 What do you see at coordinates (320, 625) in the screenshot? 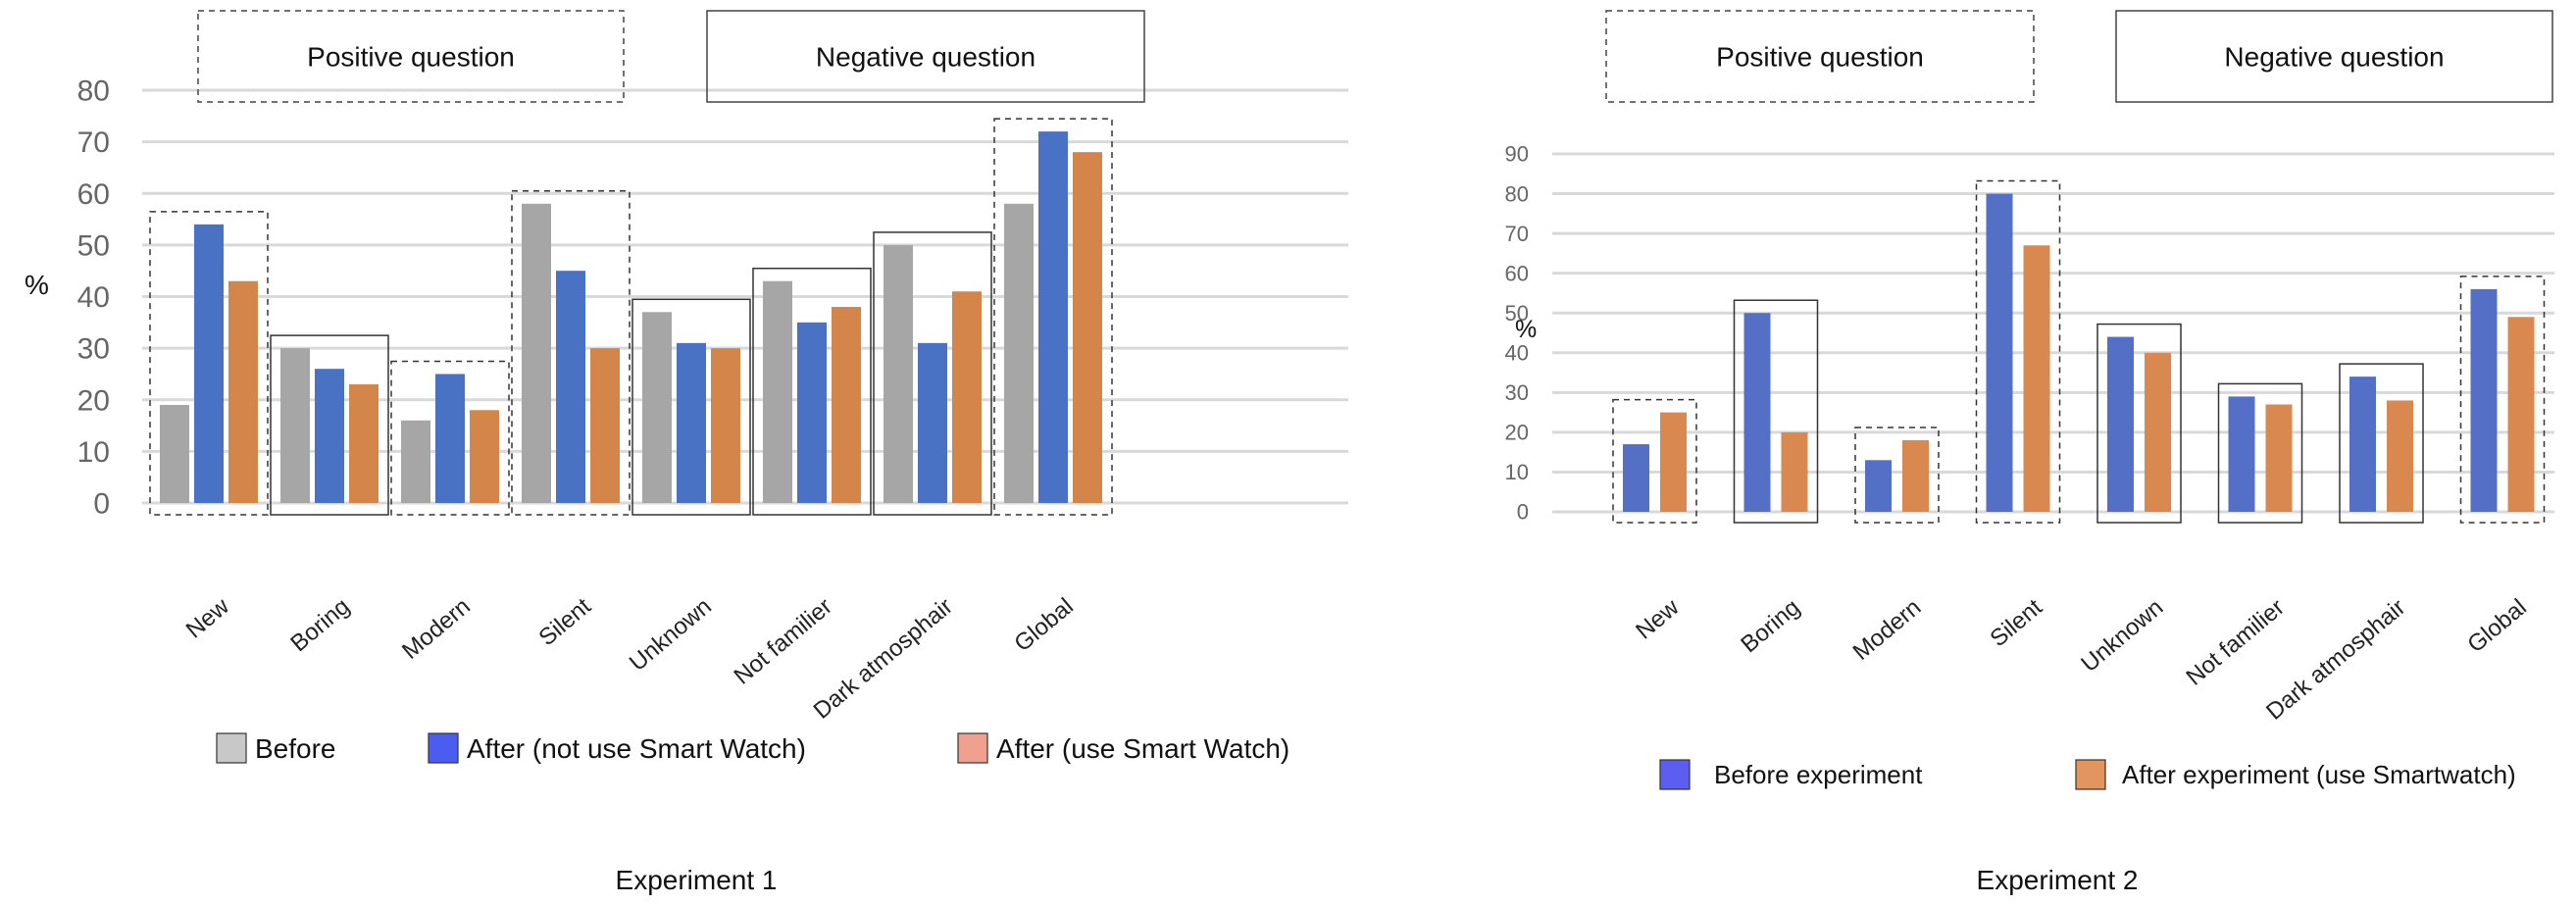
I see `category-label: Boring` at bounding box center [320, 625].